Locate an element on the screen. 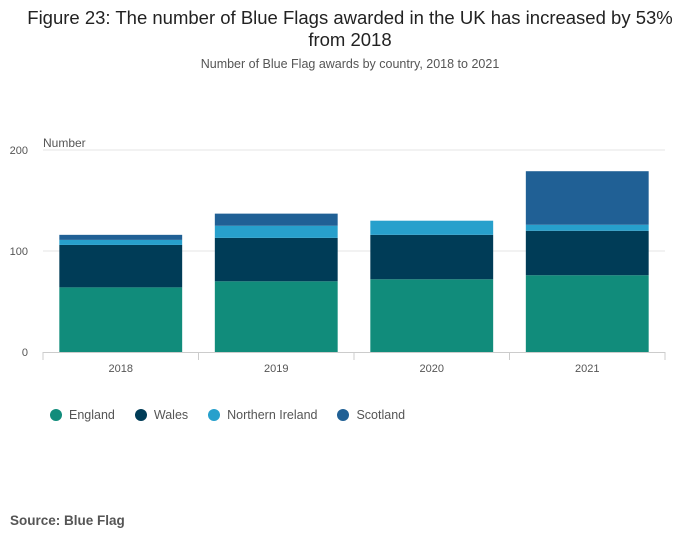 Image resolution: width=700 pixels, height=549 pixels. y-tick-label: 100 is located at coordinates (19, 252).